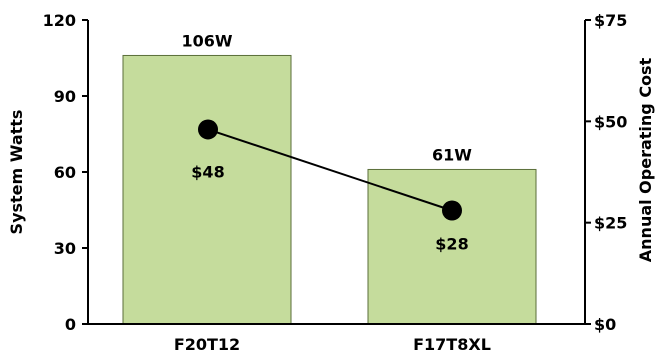  What do you see at coordinates (645, 159) in the screenshot?
I see `y2-axis-title: Annual Operating Cost` at bounding box center [645, 159].